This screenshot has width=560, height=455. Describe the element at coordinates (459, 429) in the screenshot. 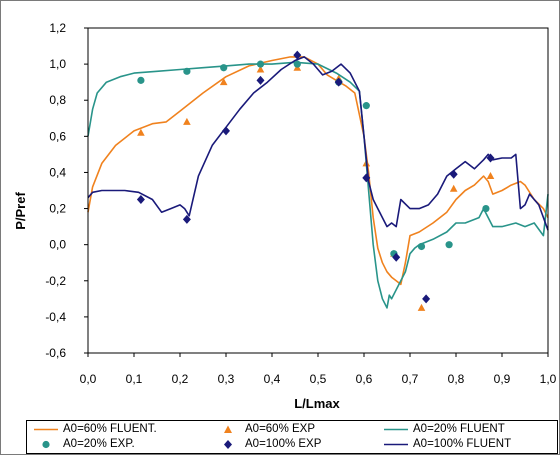

I see `legend-label: A0=20% FLUENT` at that location.